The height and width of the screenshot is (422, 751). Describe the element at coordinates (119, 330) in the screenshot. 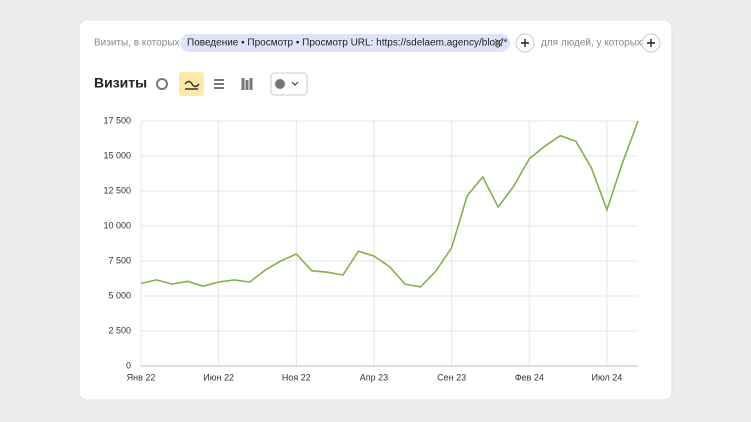

I see `y-tick-label: 2 500` at that location.